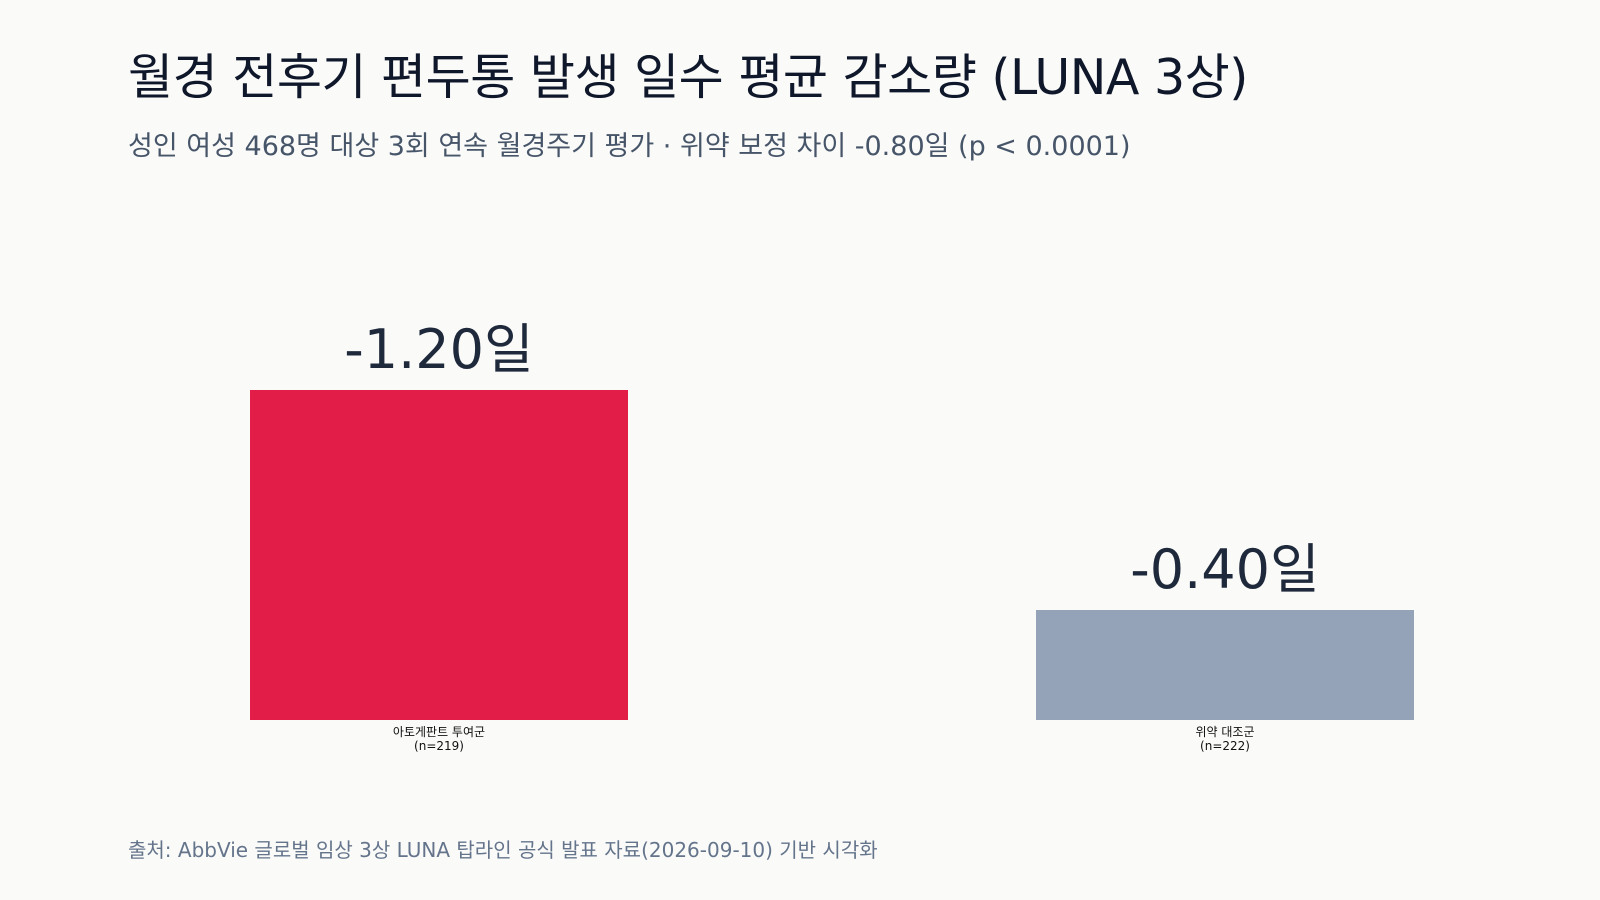 Image resolution: width=1600 pixels, height=900 pixels. What do you see at coordinates (1224, 731) in the screenshot?
I see `category-label-2-line-1: 위약 대조군` at bounding box center [1224, 731].